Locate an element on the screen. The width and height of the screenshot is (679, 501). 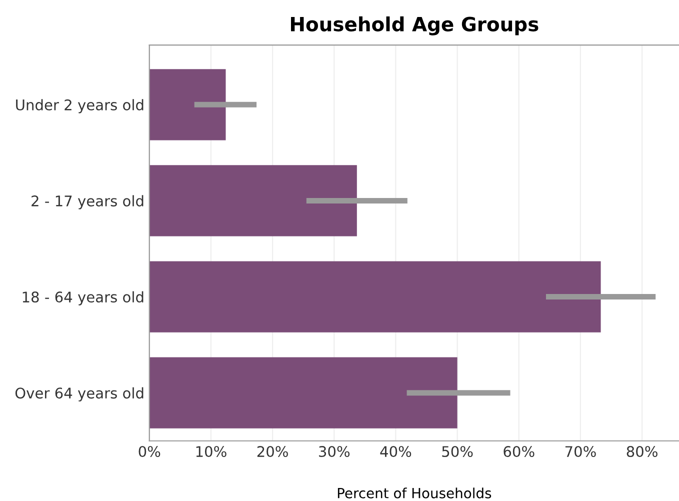
x-tick-label: 60% is located at coordinates (519, 452).